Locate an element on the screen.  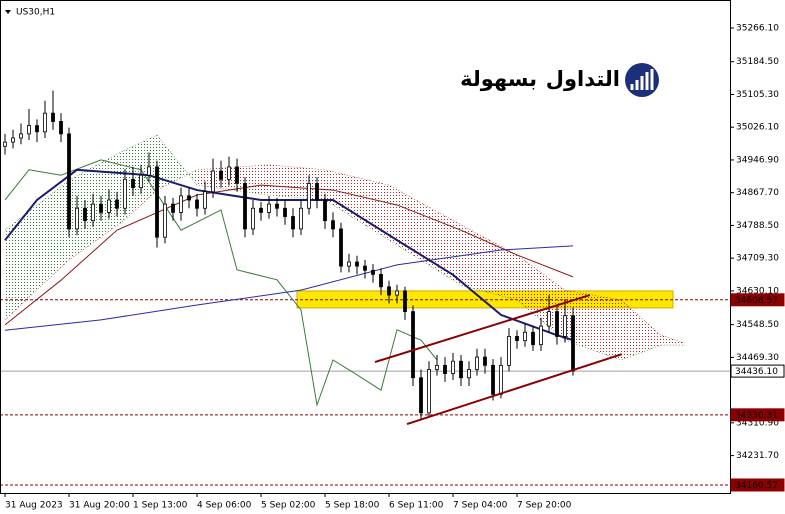
level-label: 34608.57 is located at coordinates (756, 301).